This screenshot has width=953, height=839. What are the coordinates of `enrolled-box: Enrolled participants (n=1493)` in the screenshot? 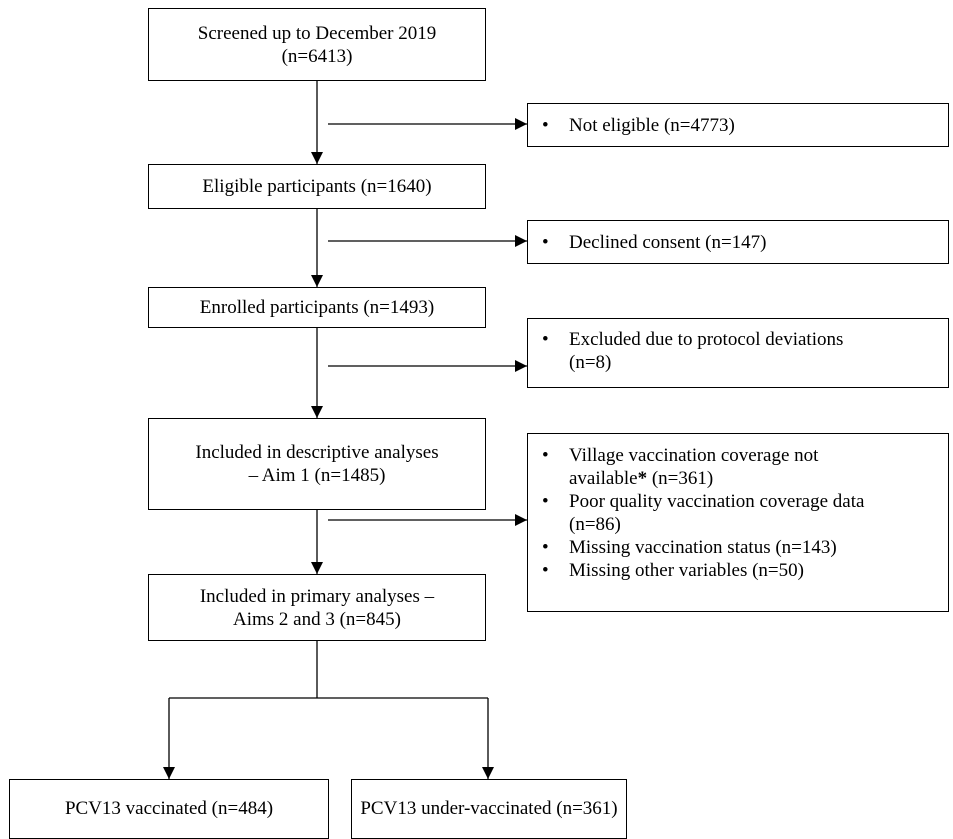 It's located at (317, 307).